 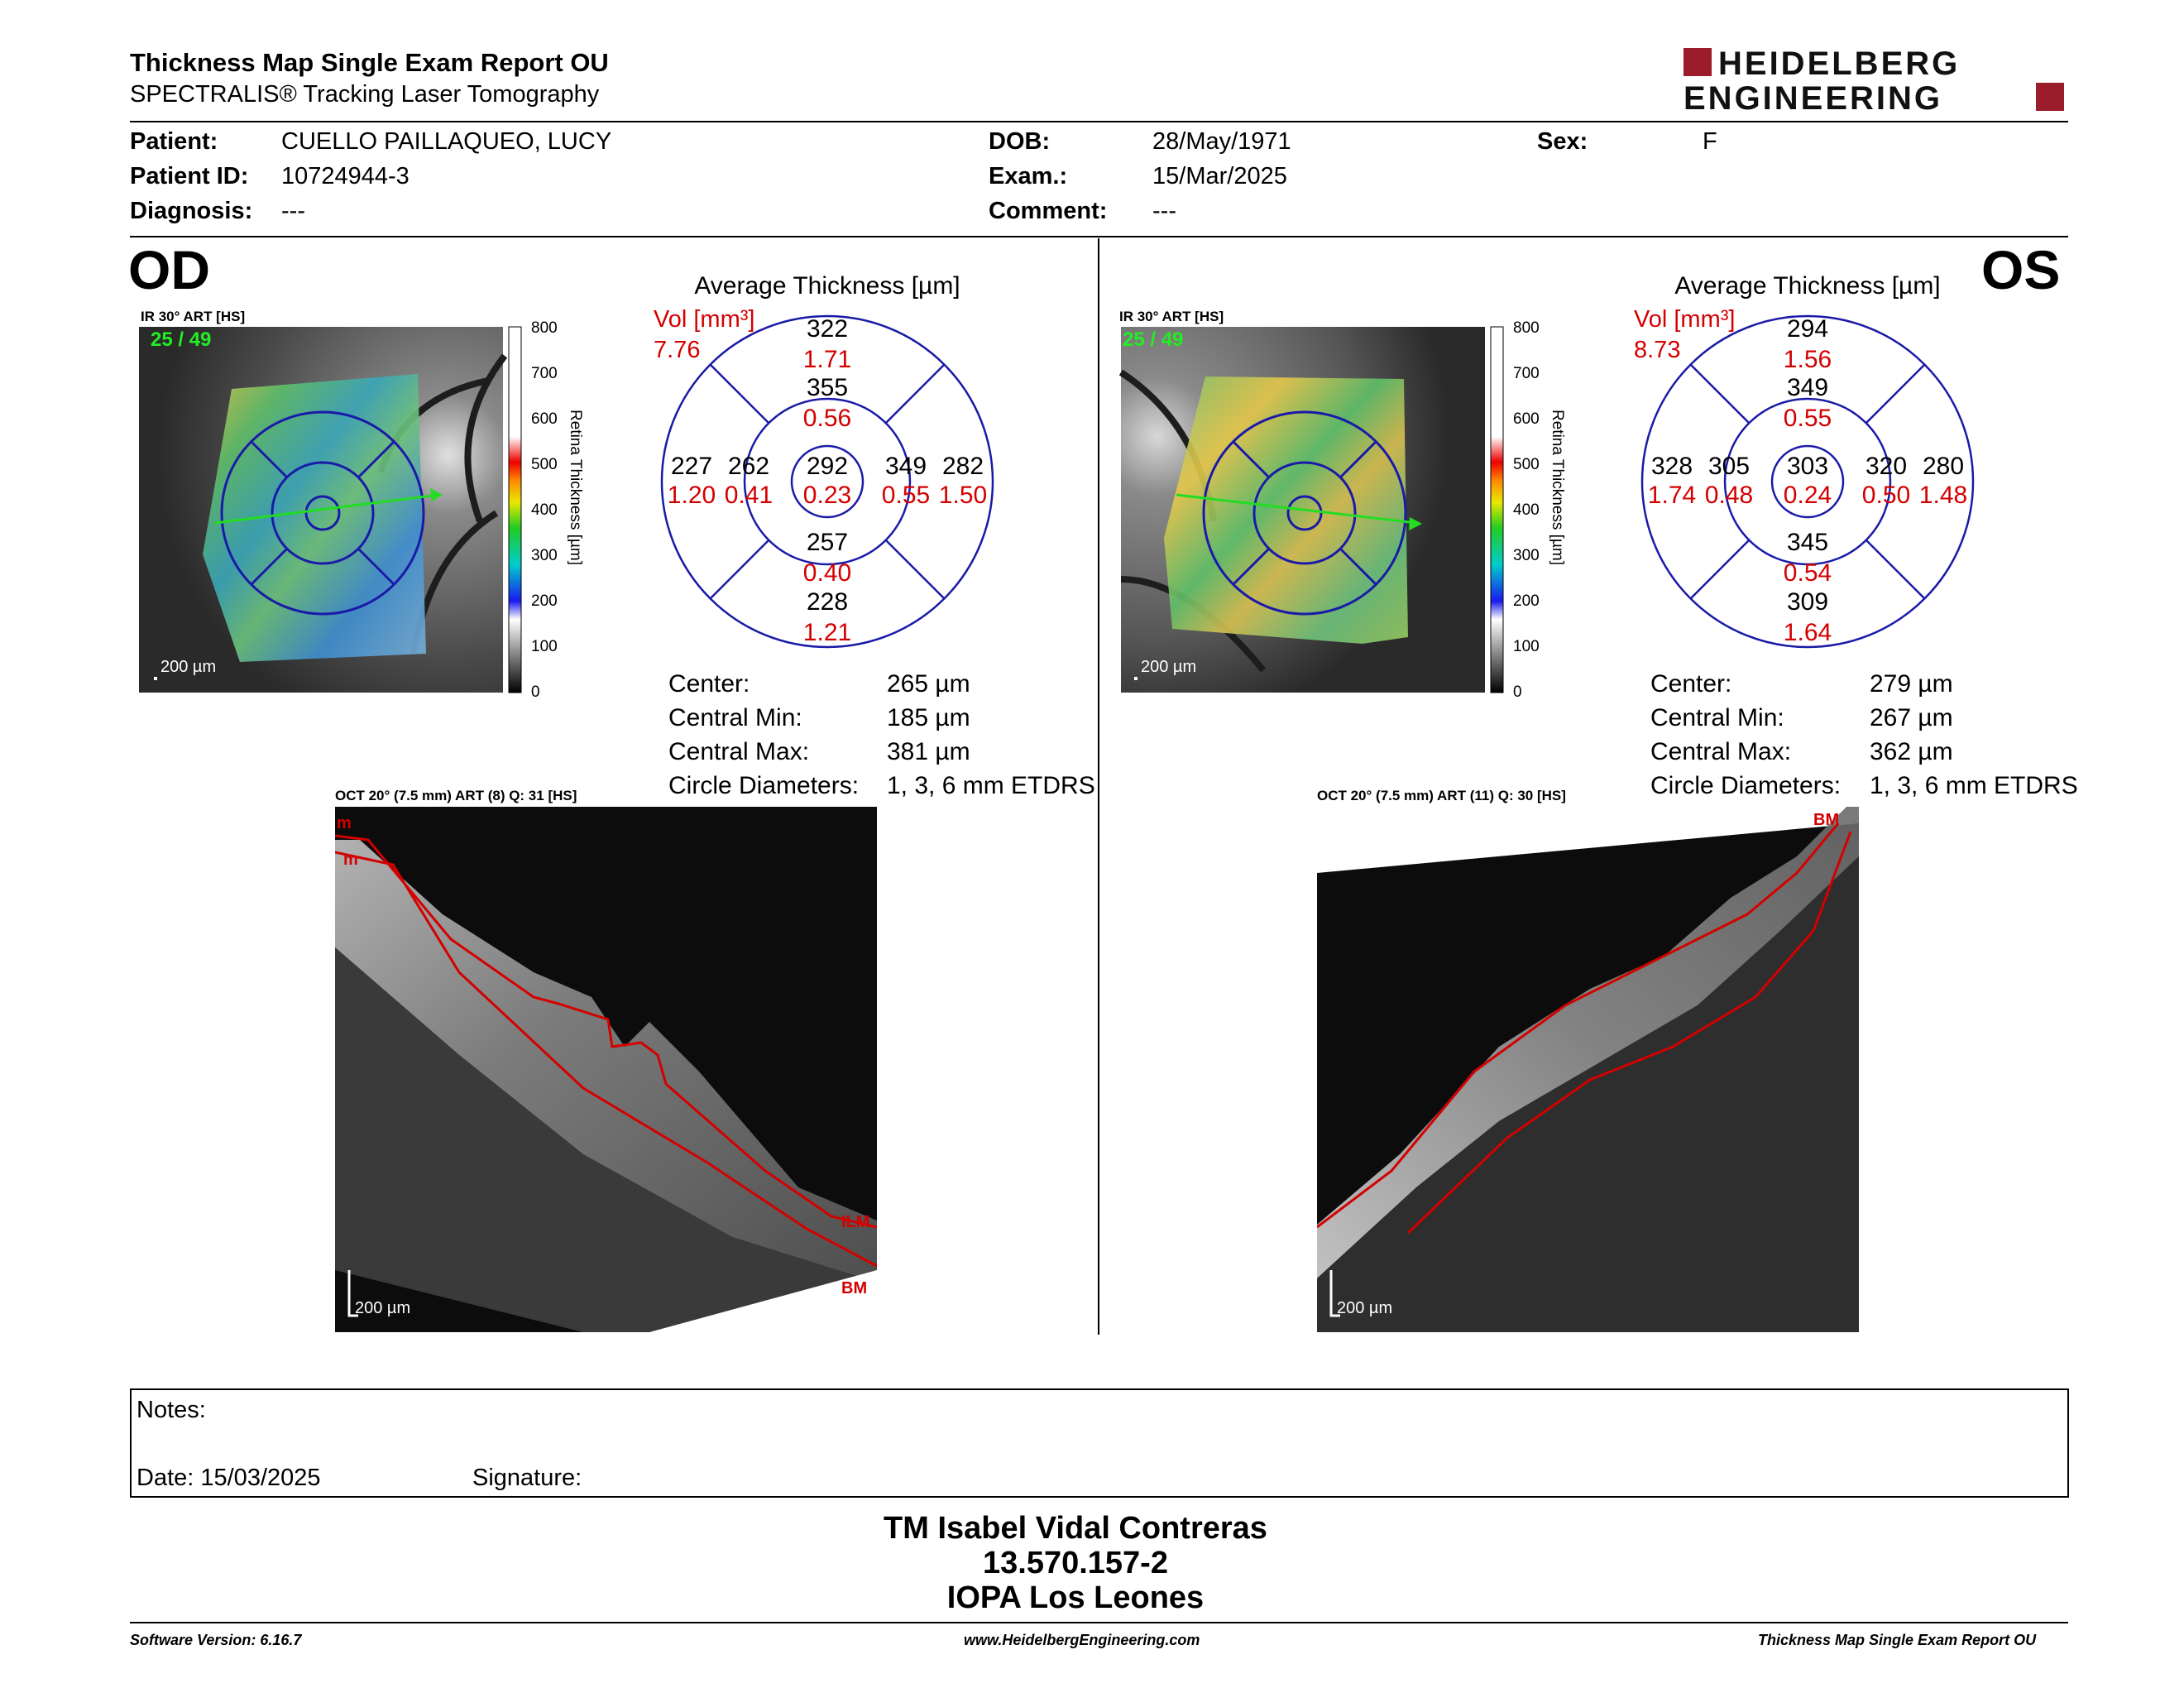 What do you see at coordinates (764, 785) in the screenshot?
I see `od-circle-diameters-label: Circle Diameters:` at bounding box center [764, 785].